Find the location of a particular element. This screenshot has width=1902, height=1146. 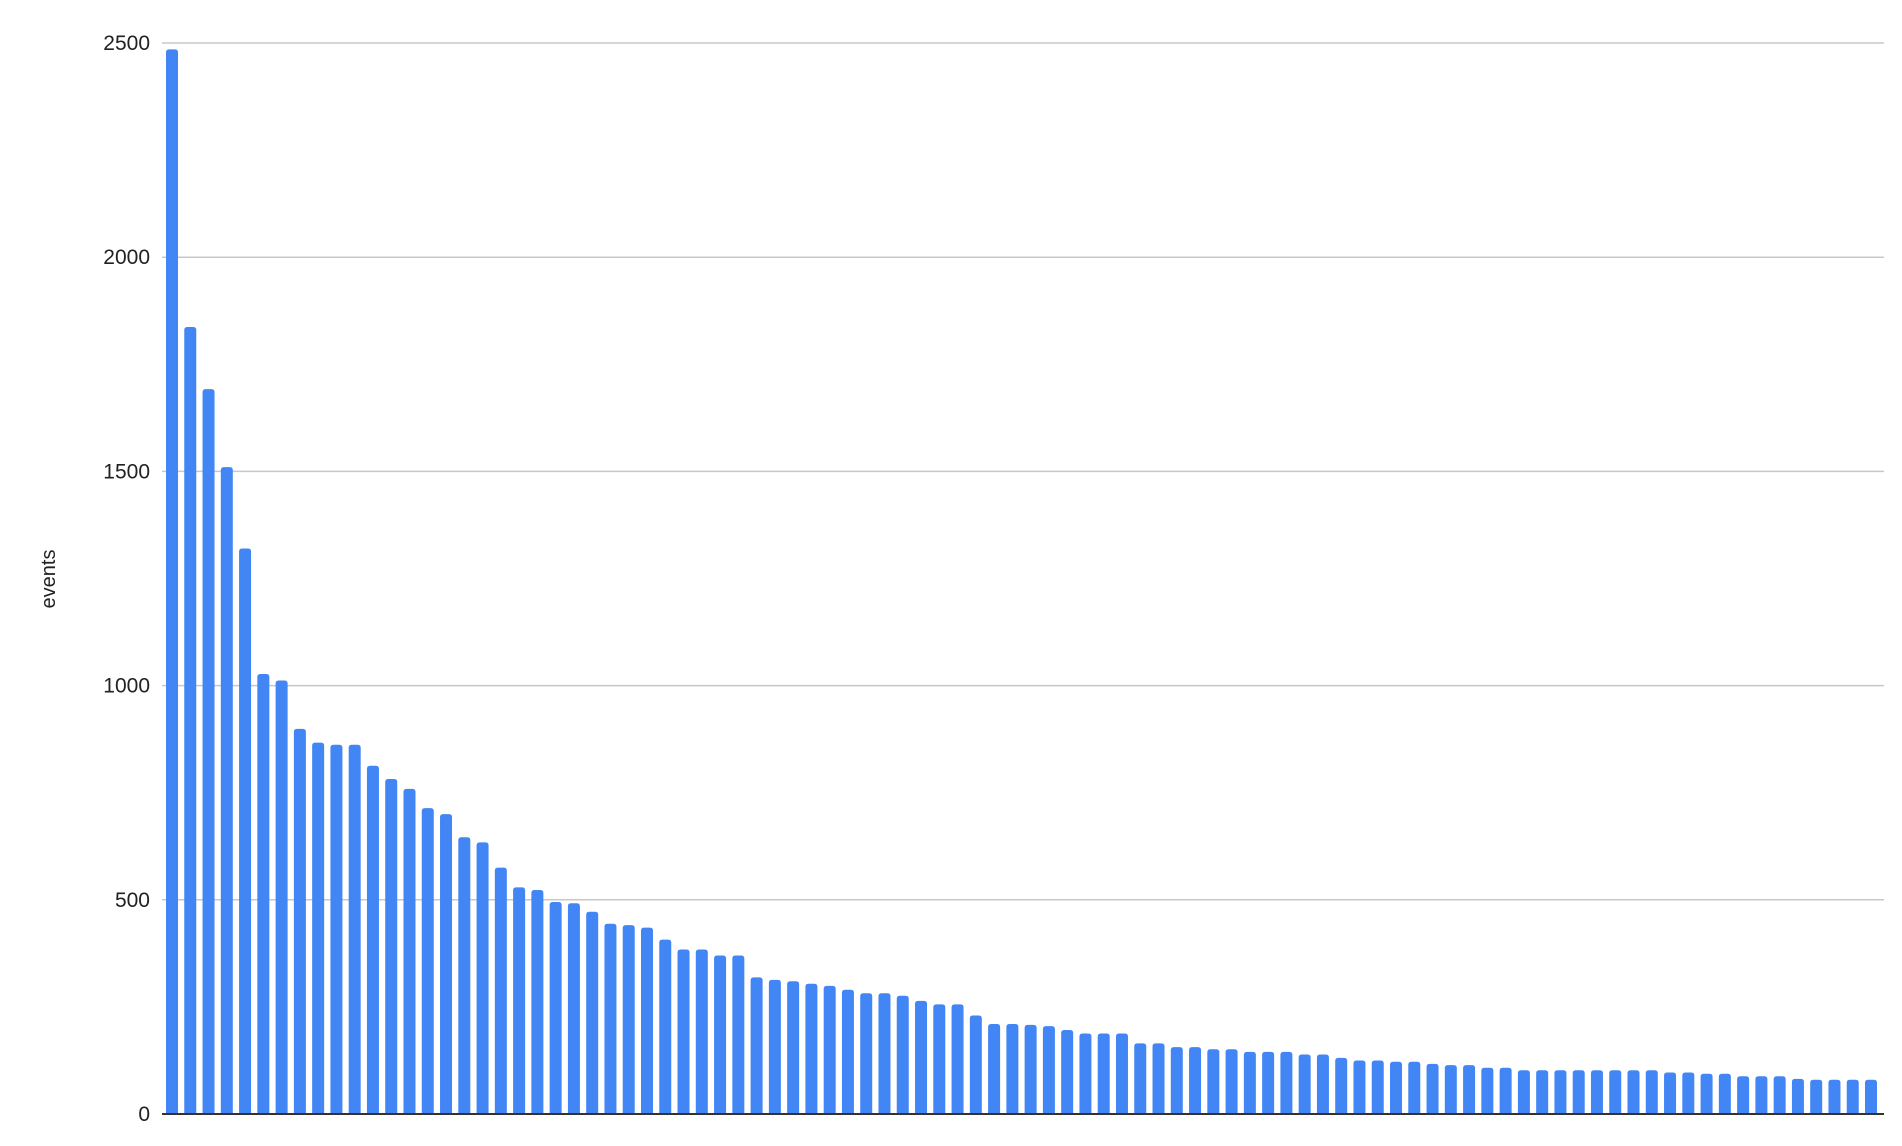

y-tick-label: 500 is located at coordinates (132, 900).